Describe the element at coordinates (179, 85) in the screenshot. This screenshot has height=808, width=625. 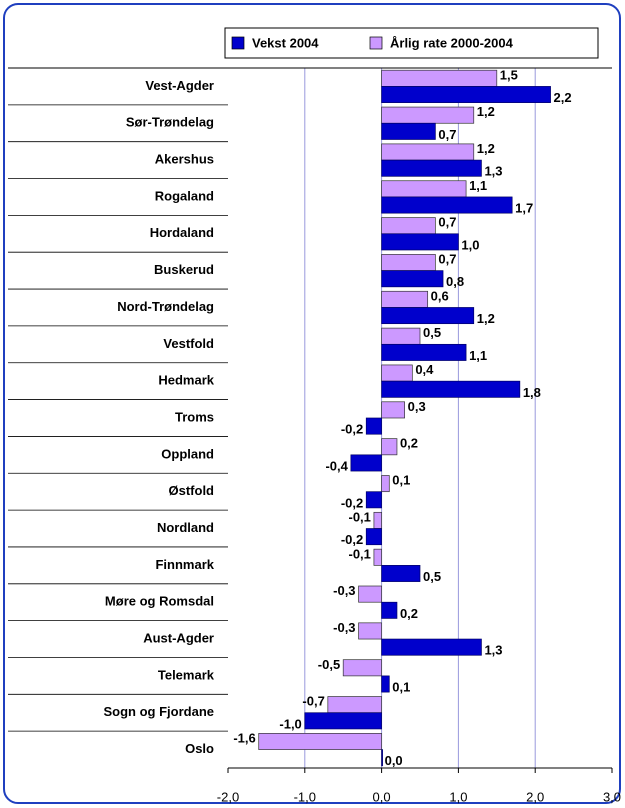
I see `y-tick-label: Vest-Agder` at that location.